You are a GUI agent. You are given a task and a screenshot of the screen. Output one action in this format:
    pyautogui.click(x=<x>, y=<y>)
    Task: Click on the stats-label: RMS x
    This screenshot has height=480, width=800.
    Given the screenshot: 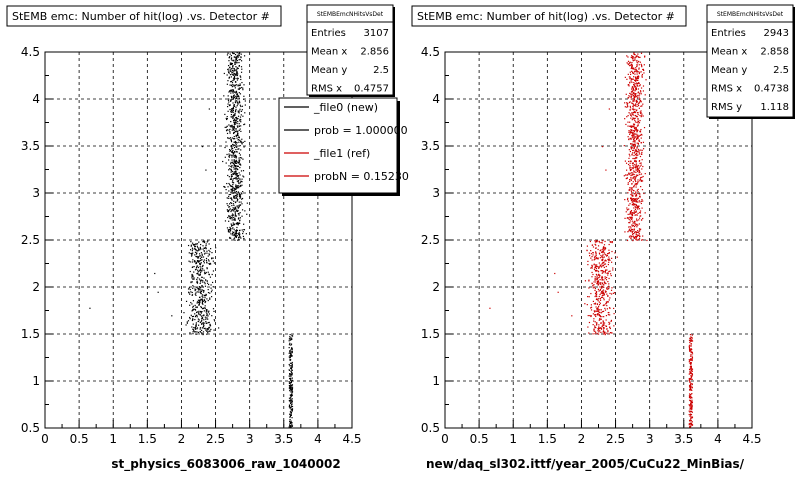 What is the action you would take?
    pyautogui.click(x=726, y=89)
    